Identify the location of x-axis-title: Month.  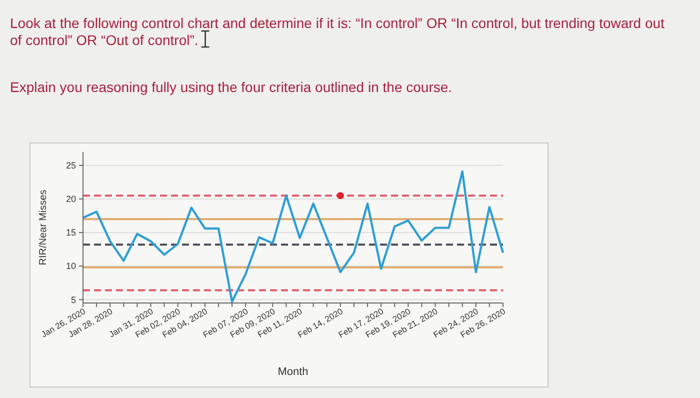
(293, 372).